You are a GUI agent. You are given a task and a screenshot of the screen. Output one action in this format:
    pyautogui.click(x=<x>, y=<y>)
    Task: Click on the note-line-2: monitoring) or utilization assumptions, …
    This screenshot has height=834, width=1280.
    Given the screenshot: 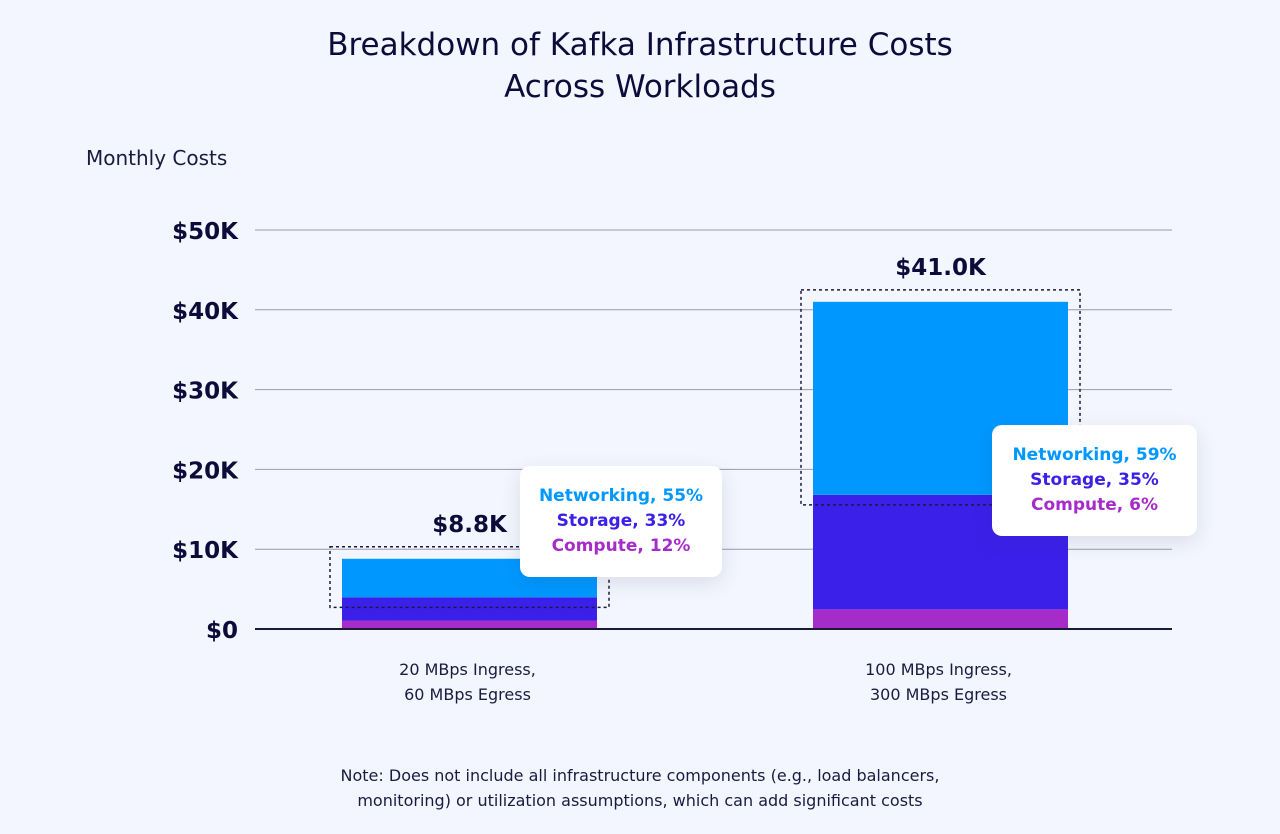 What is the action you would take?
    pyautogui.click(x=640, y=800)
    